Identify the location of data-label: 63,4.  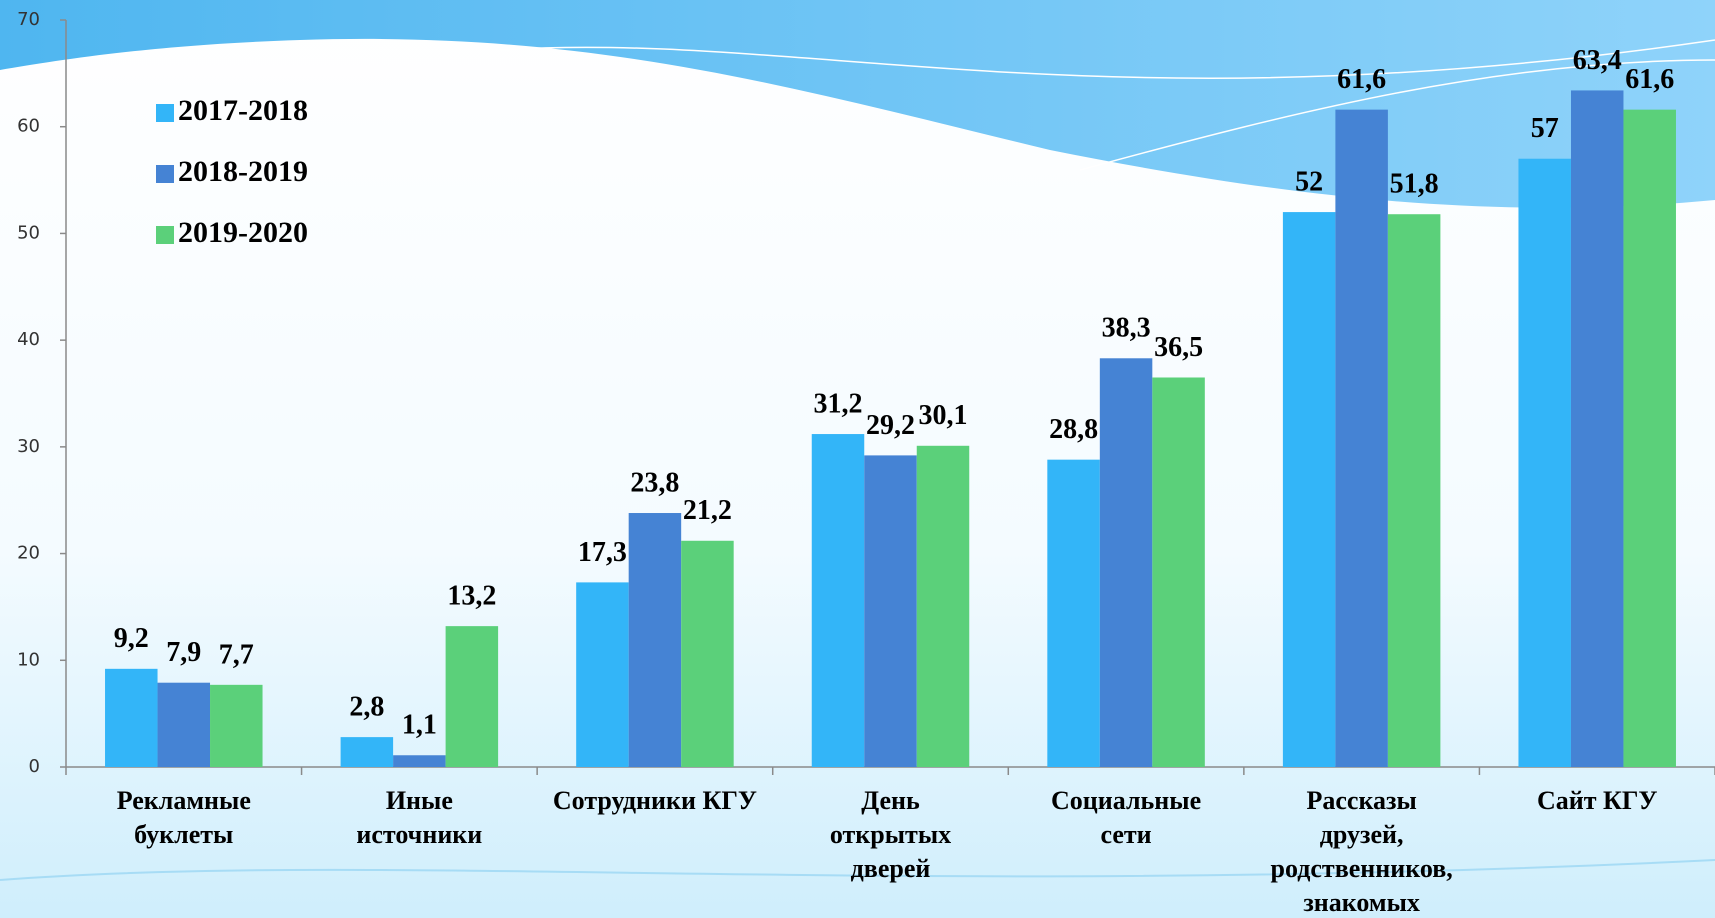
(1597, 60).